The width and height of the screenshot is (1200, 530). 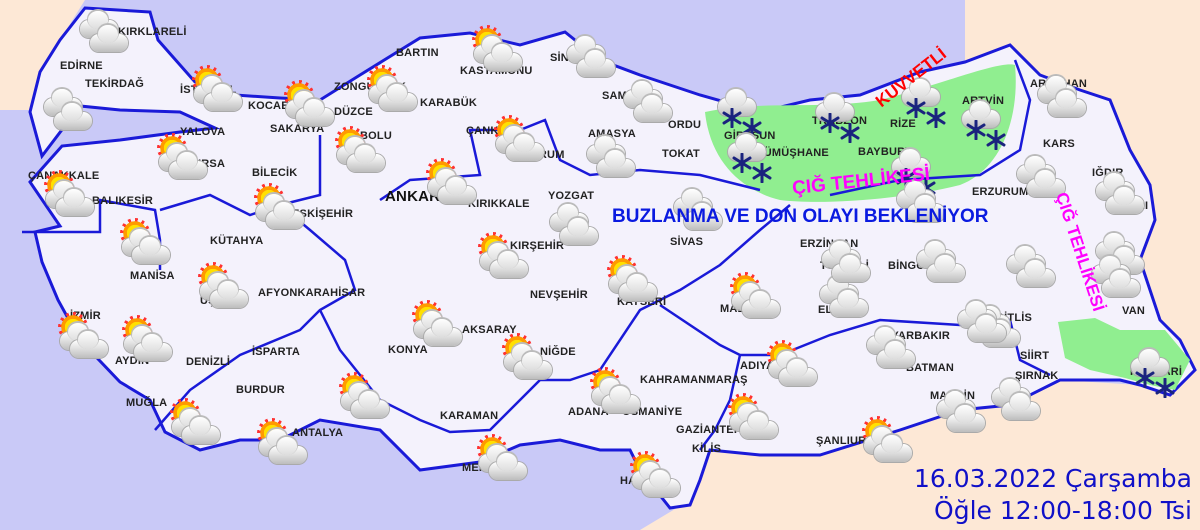 What do you see at coordinates (123, 201) in the screenshot?
I see `city-label: BALIKESİR` at bounding box center [123, 201].